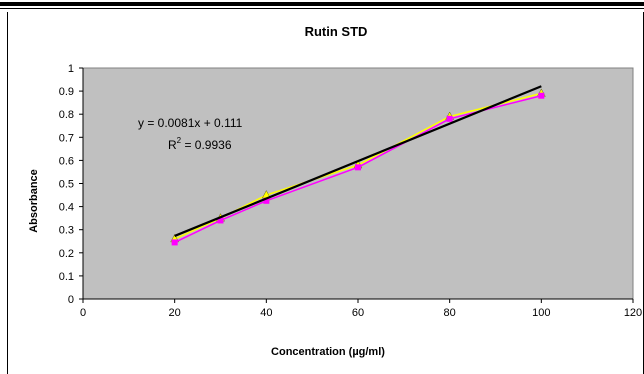 The image size is (644, 374). What do you see at coordinates (66, 185) in the screenshot?
I see `y-tick-label: 0.5` at bounding box center [66, 185].